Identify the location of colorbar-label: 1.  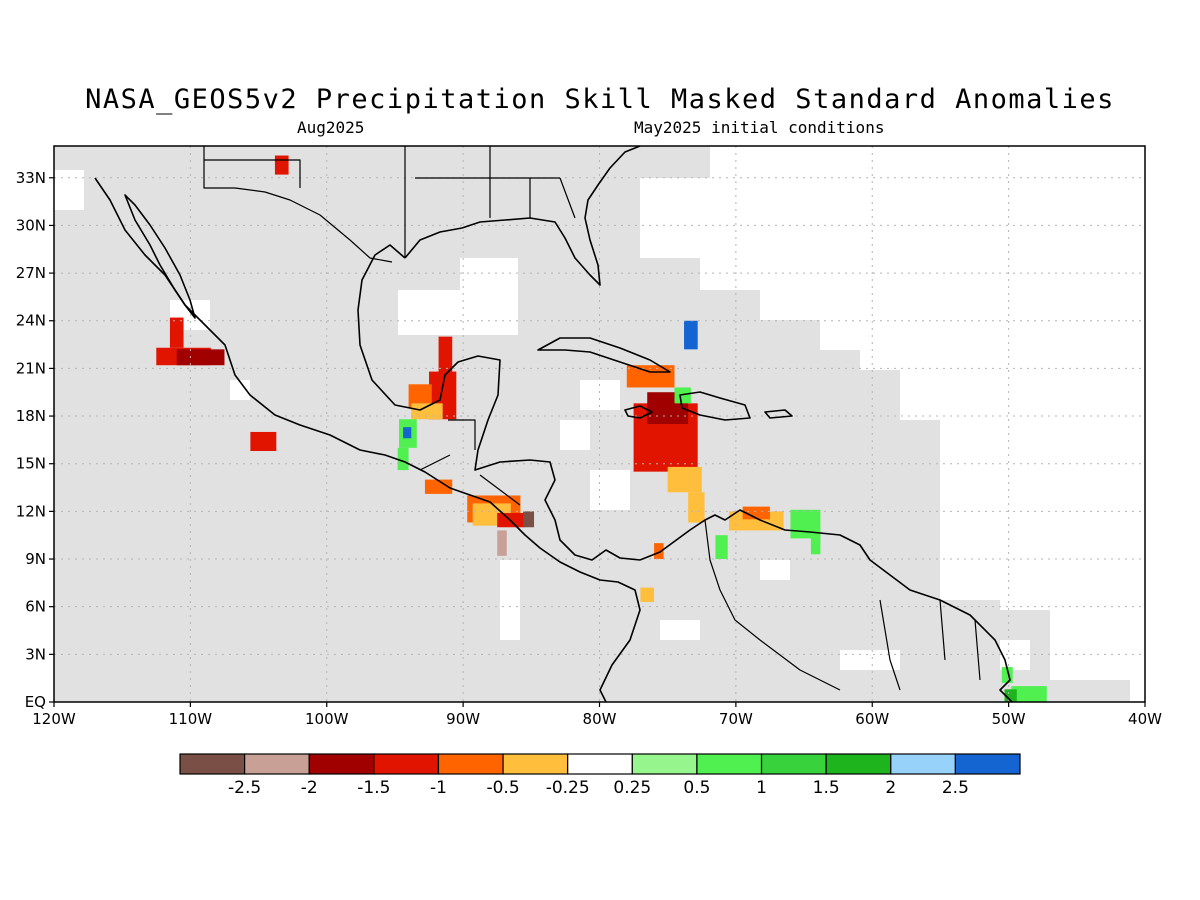
(761, 788).